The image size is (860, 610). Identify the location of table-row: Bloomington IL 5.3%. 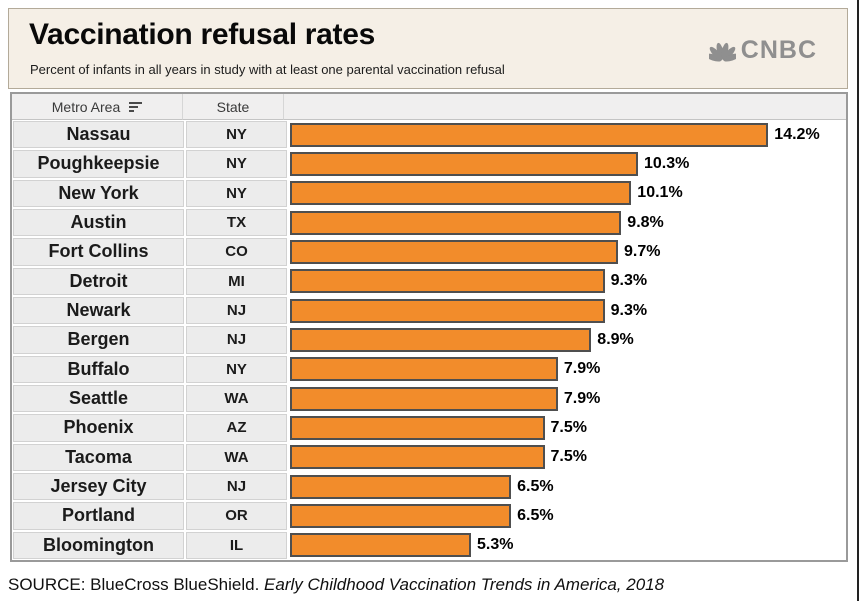
(429, 545).